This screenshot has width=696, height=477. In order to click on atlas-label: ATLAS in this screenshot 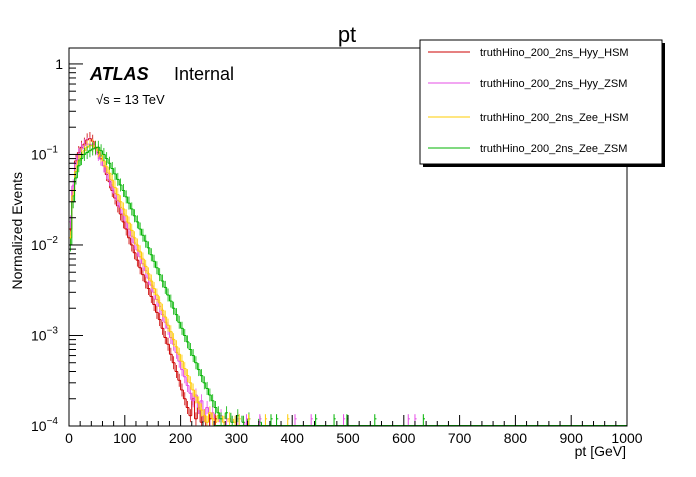, I will do `click(119, 74)`.